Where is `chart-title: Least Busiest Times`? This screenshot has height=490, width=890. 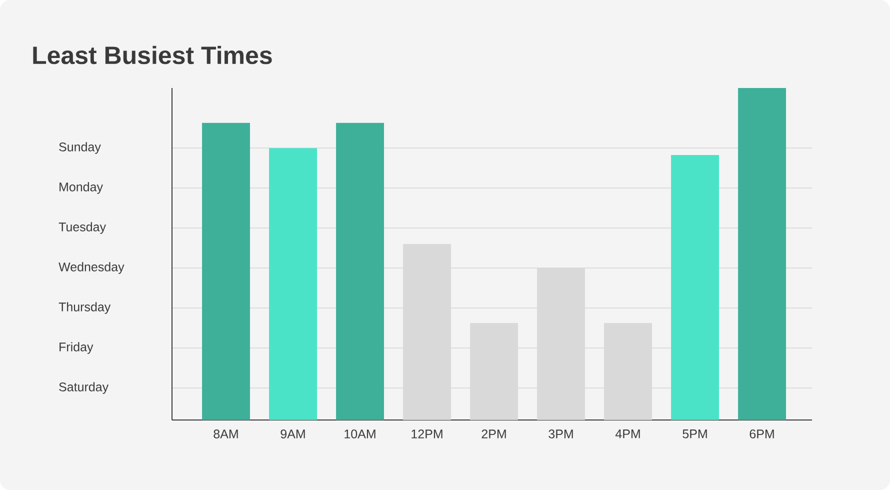 chart-title: Least Busiest Times is located at coordinates (152, 55).